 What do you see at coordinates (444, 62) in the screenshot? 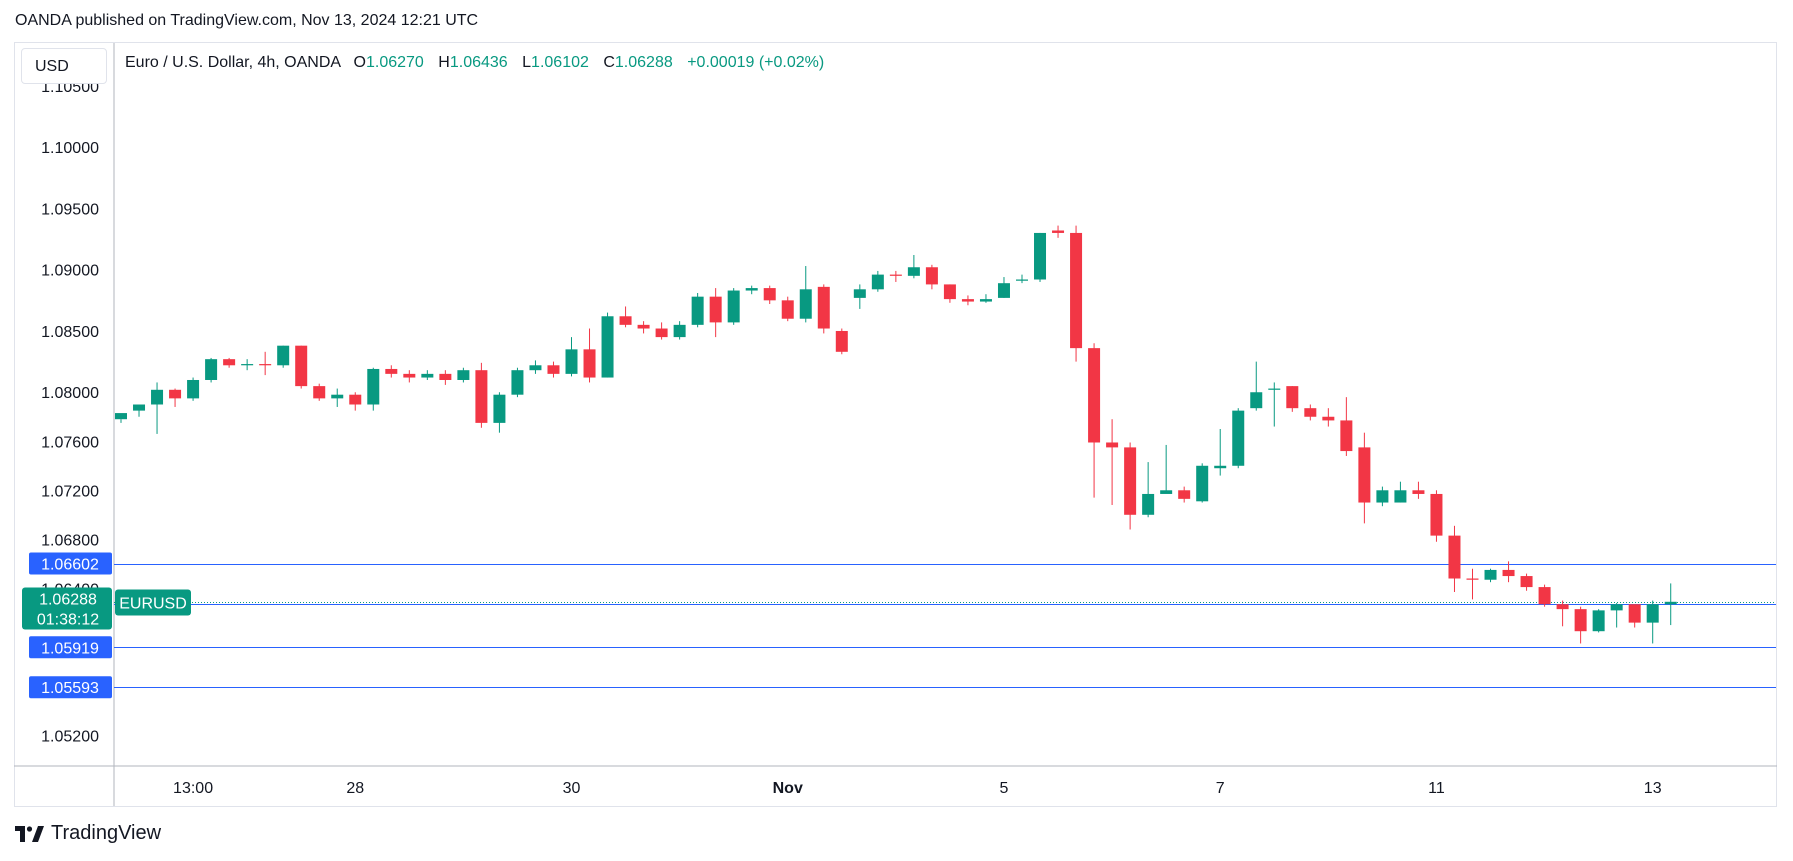
I see `high-label: H` at bounding box center [444, 62].